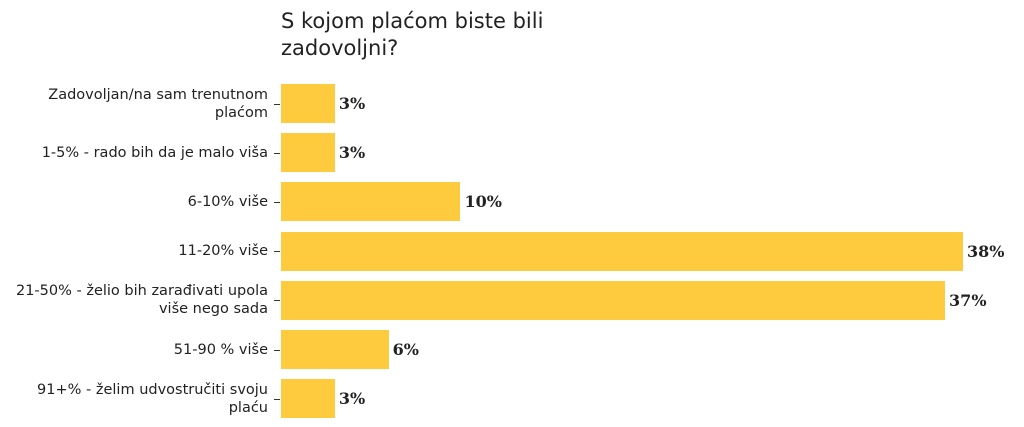 Image resolution: width=1024 pixels, height=427 pixels. Describe the element at coordinates (223, 251) in the screenshot. I see `category-label: 11-20% više` at that location.